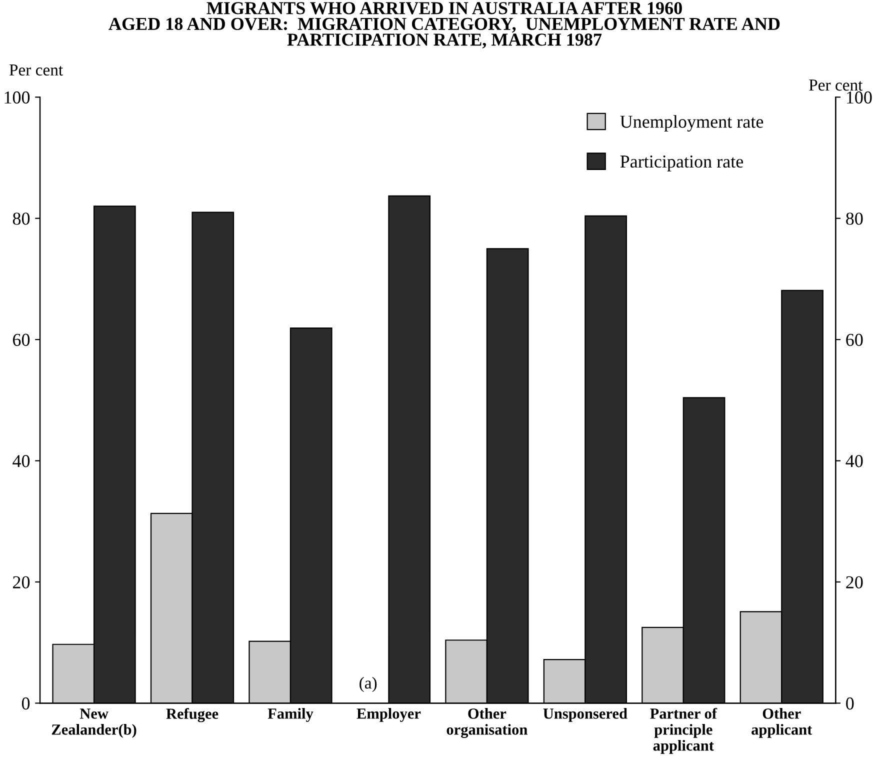 The height and width of the screenshot is (771, 889). I want to click on legend-label: Participation rate, so click(682, 164).